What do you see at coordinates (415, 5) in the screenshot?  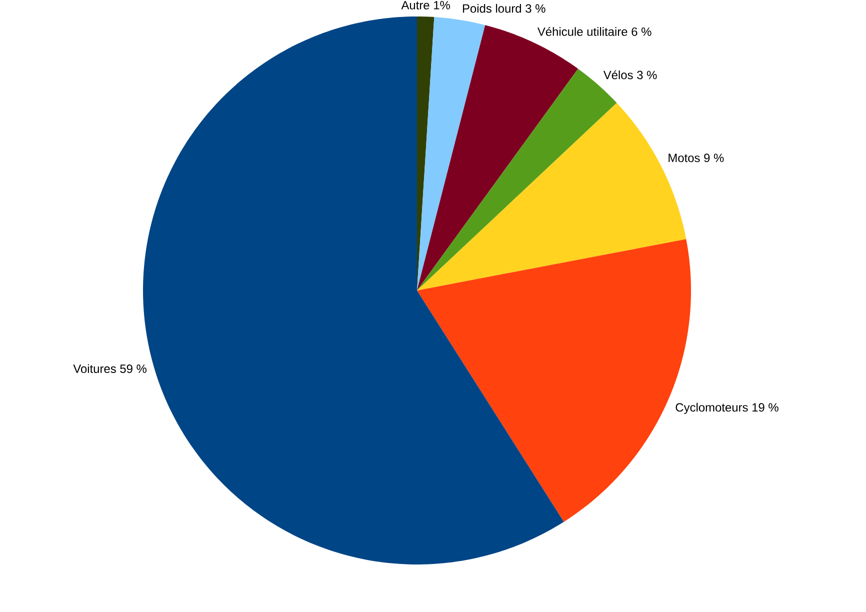 I see `slice-label: Autre` at bounding box center [415, 5].